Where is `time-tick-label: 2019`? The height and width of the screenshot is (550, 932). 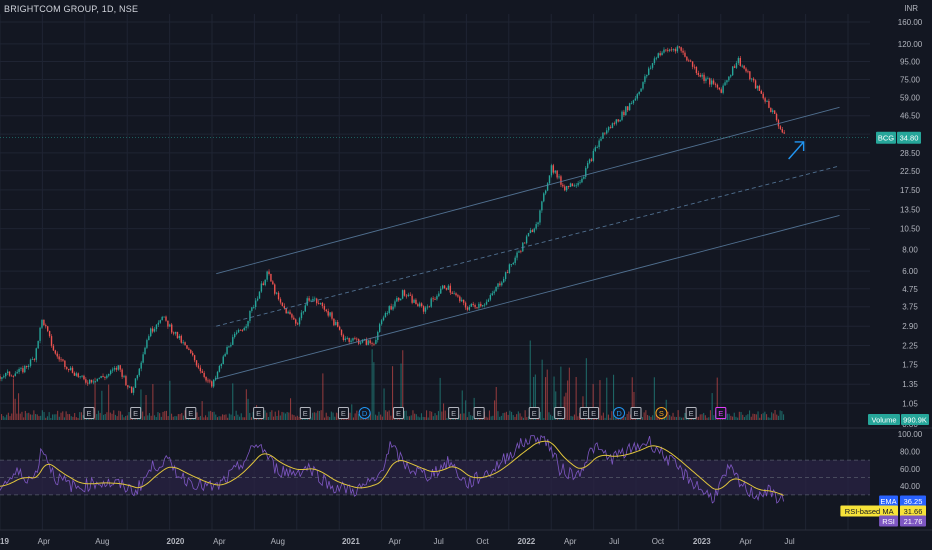
time-tick-label: 2019 is located at coordinates (4, 541).